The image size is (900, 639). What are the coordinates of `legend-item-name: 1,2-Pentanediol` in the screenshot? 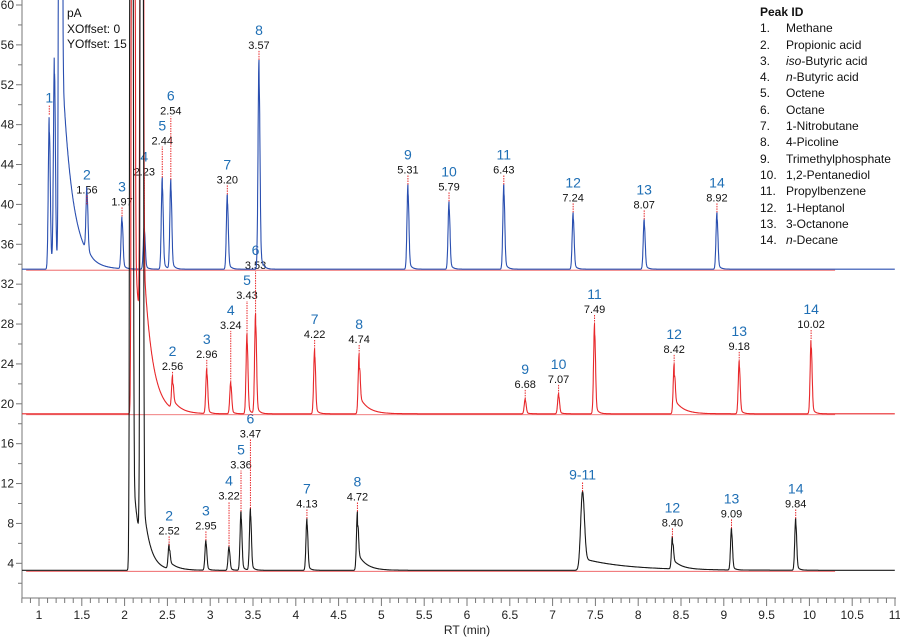 It's located at (828, 174).